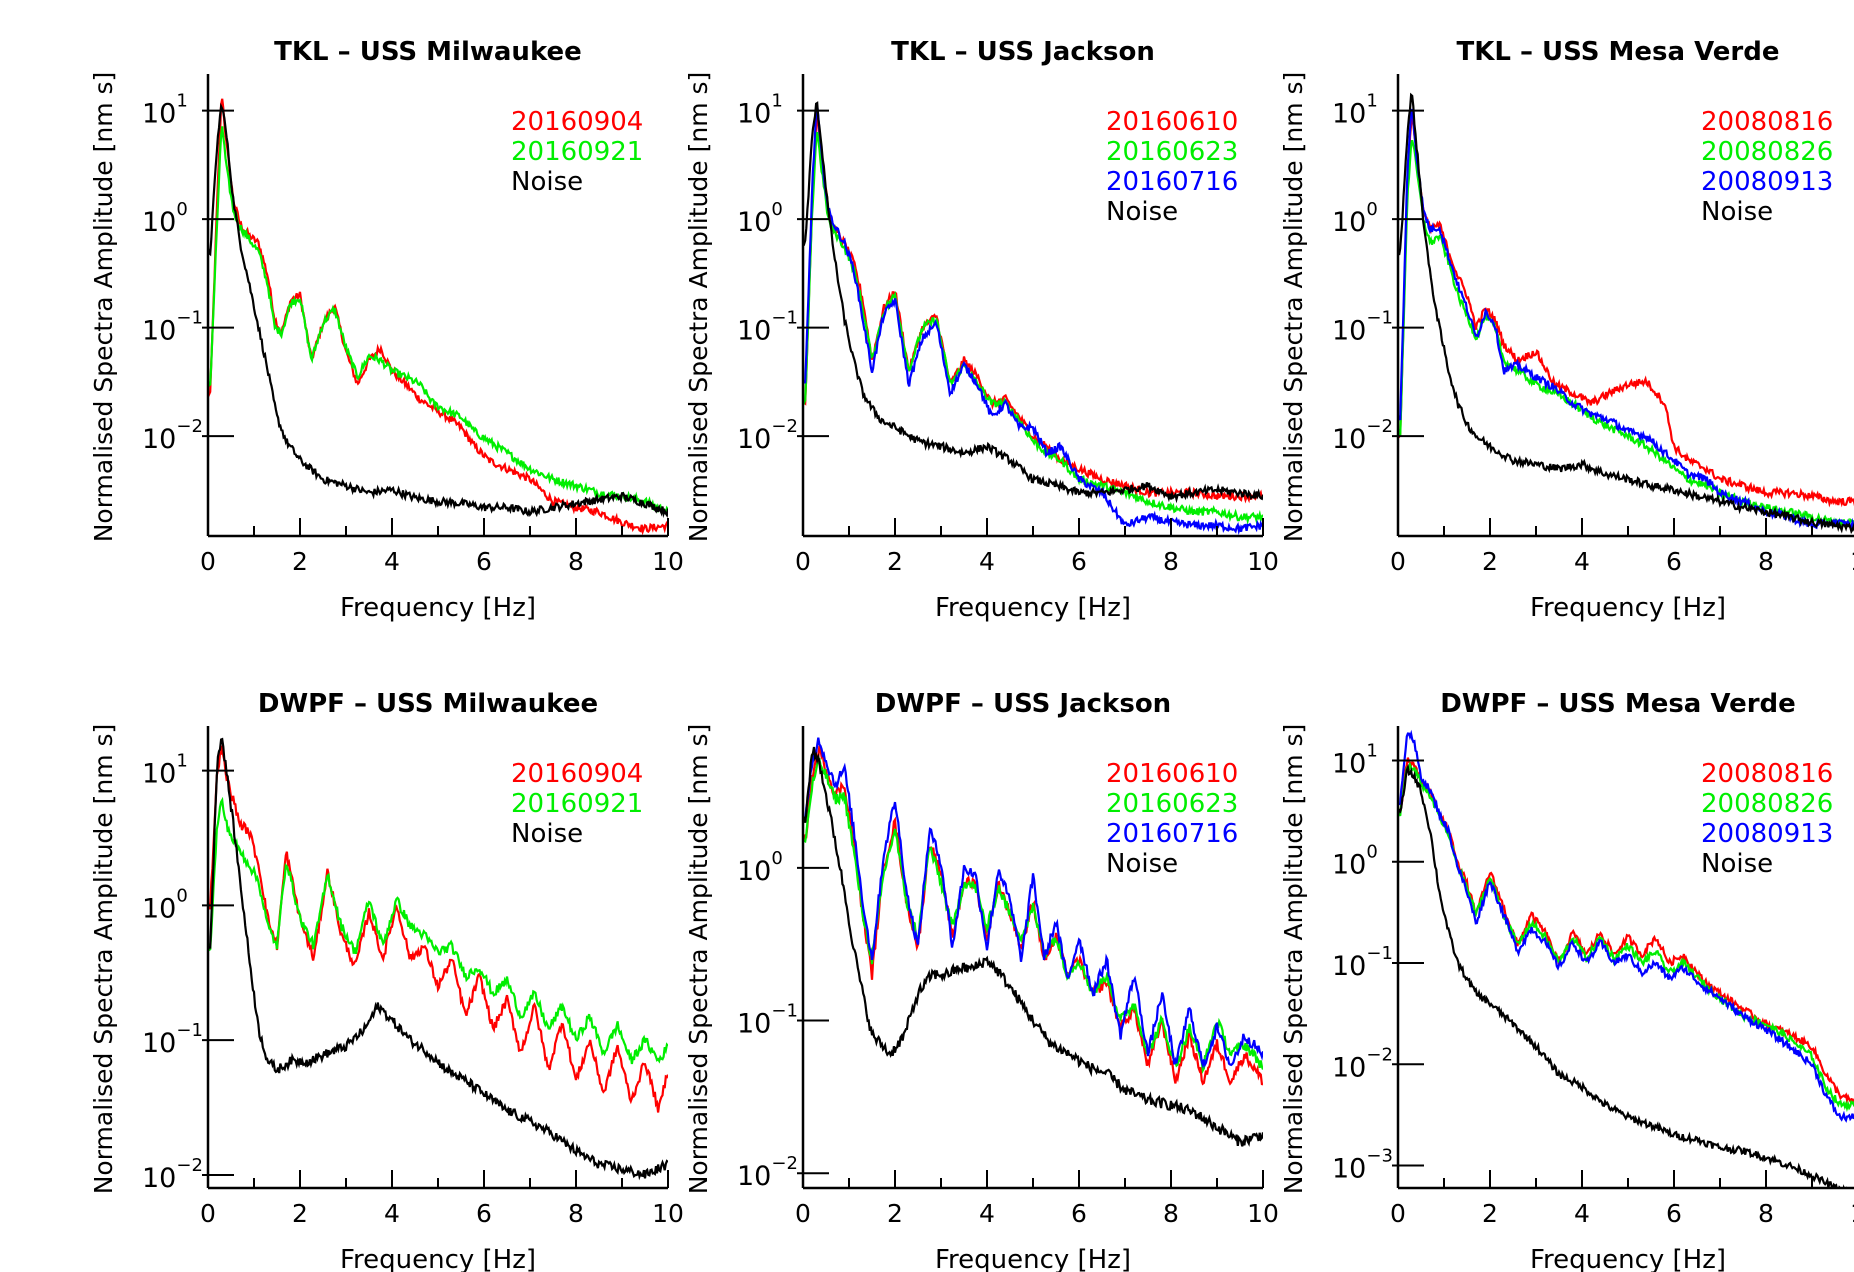 The height and width of the screenshot is (1272, 1854). I want to click on panel-title: TKL – USS Milwaukee, so click(428, 52).